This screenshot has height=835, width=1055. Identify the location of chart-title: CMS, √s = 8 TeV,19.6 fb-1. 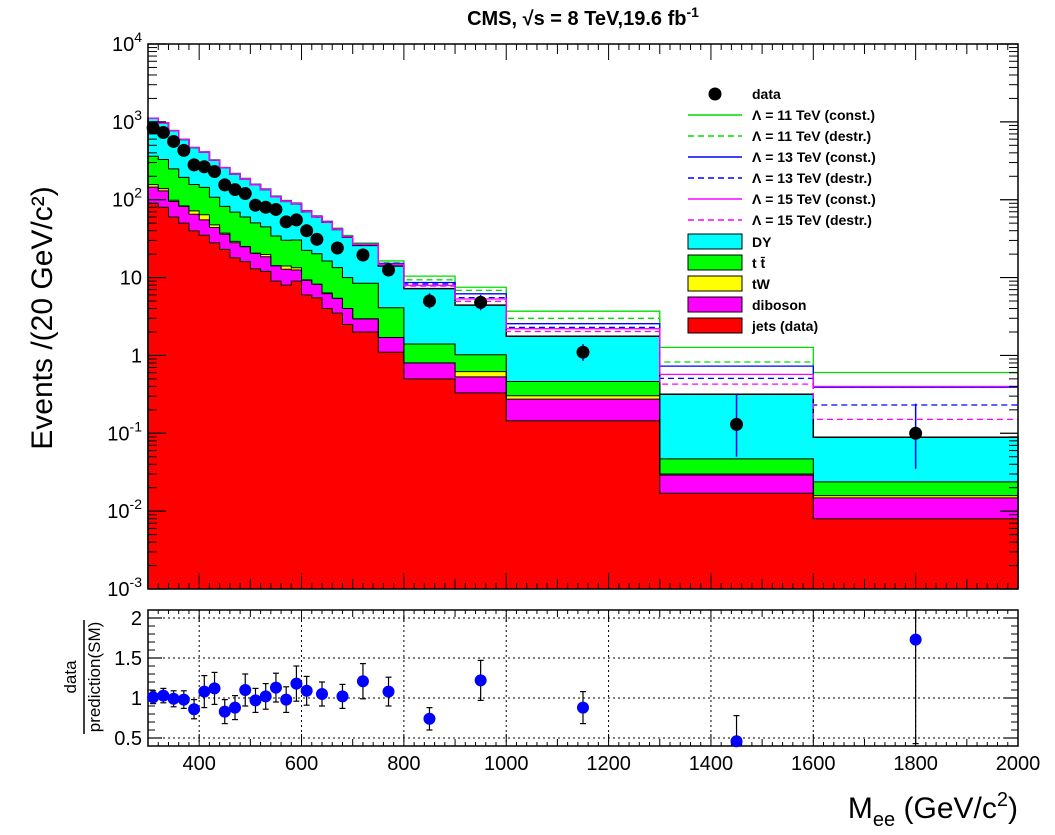
(583, 17).